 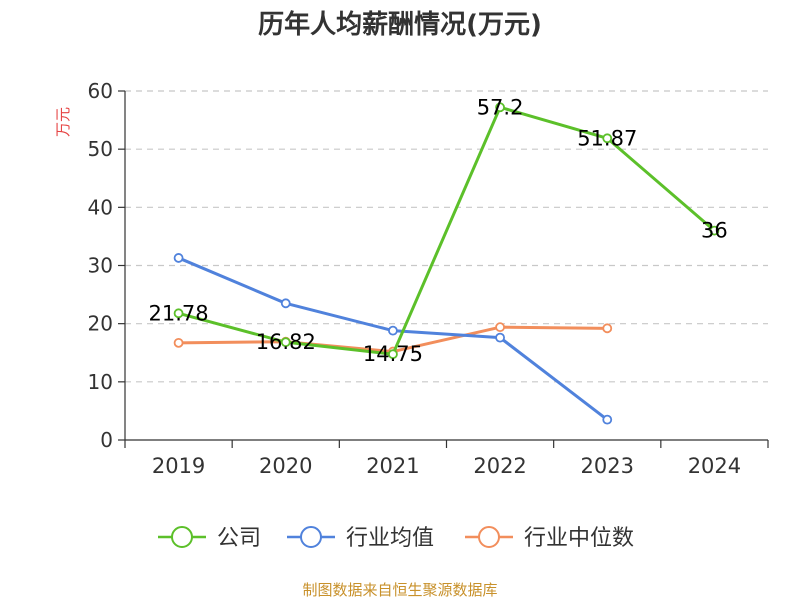 I want to click on data-label: 16.82, so click(x=286, y=342).